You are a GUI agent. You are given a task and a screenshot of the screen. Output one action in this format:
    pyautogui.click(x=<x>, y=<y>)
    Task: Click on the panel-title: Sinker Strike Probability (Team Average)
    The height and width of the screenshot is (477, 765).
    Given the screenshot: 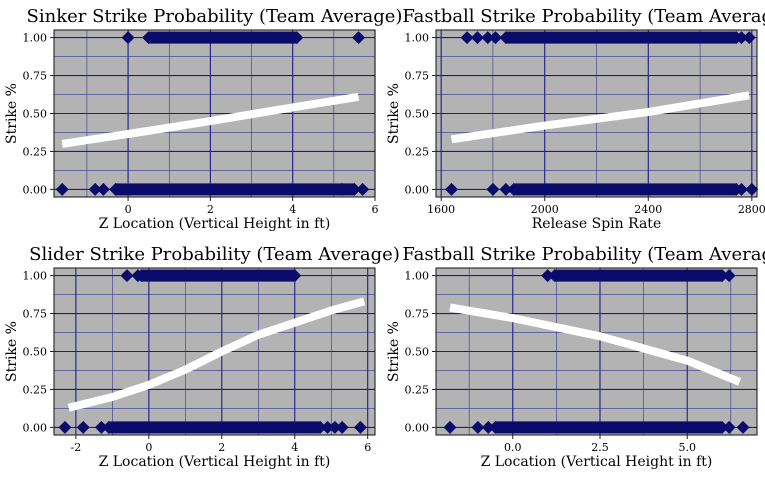 What is the action you would take?
    pyautogui.click(x=215, y=16)
    